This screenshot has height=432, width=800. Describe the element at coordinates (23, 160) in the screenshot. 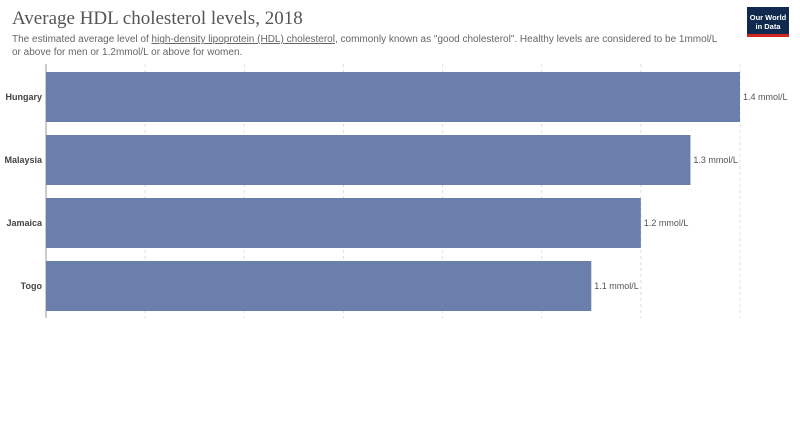

I see `category-label: Malaysia` at that location.